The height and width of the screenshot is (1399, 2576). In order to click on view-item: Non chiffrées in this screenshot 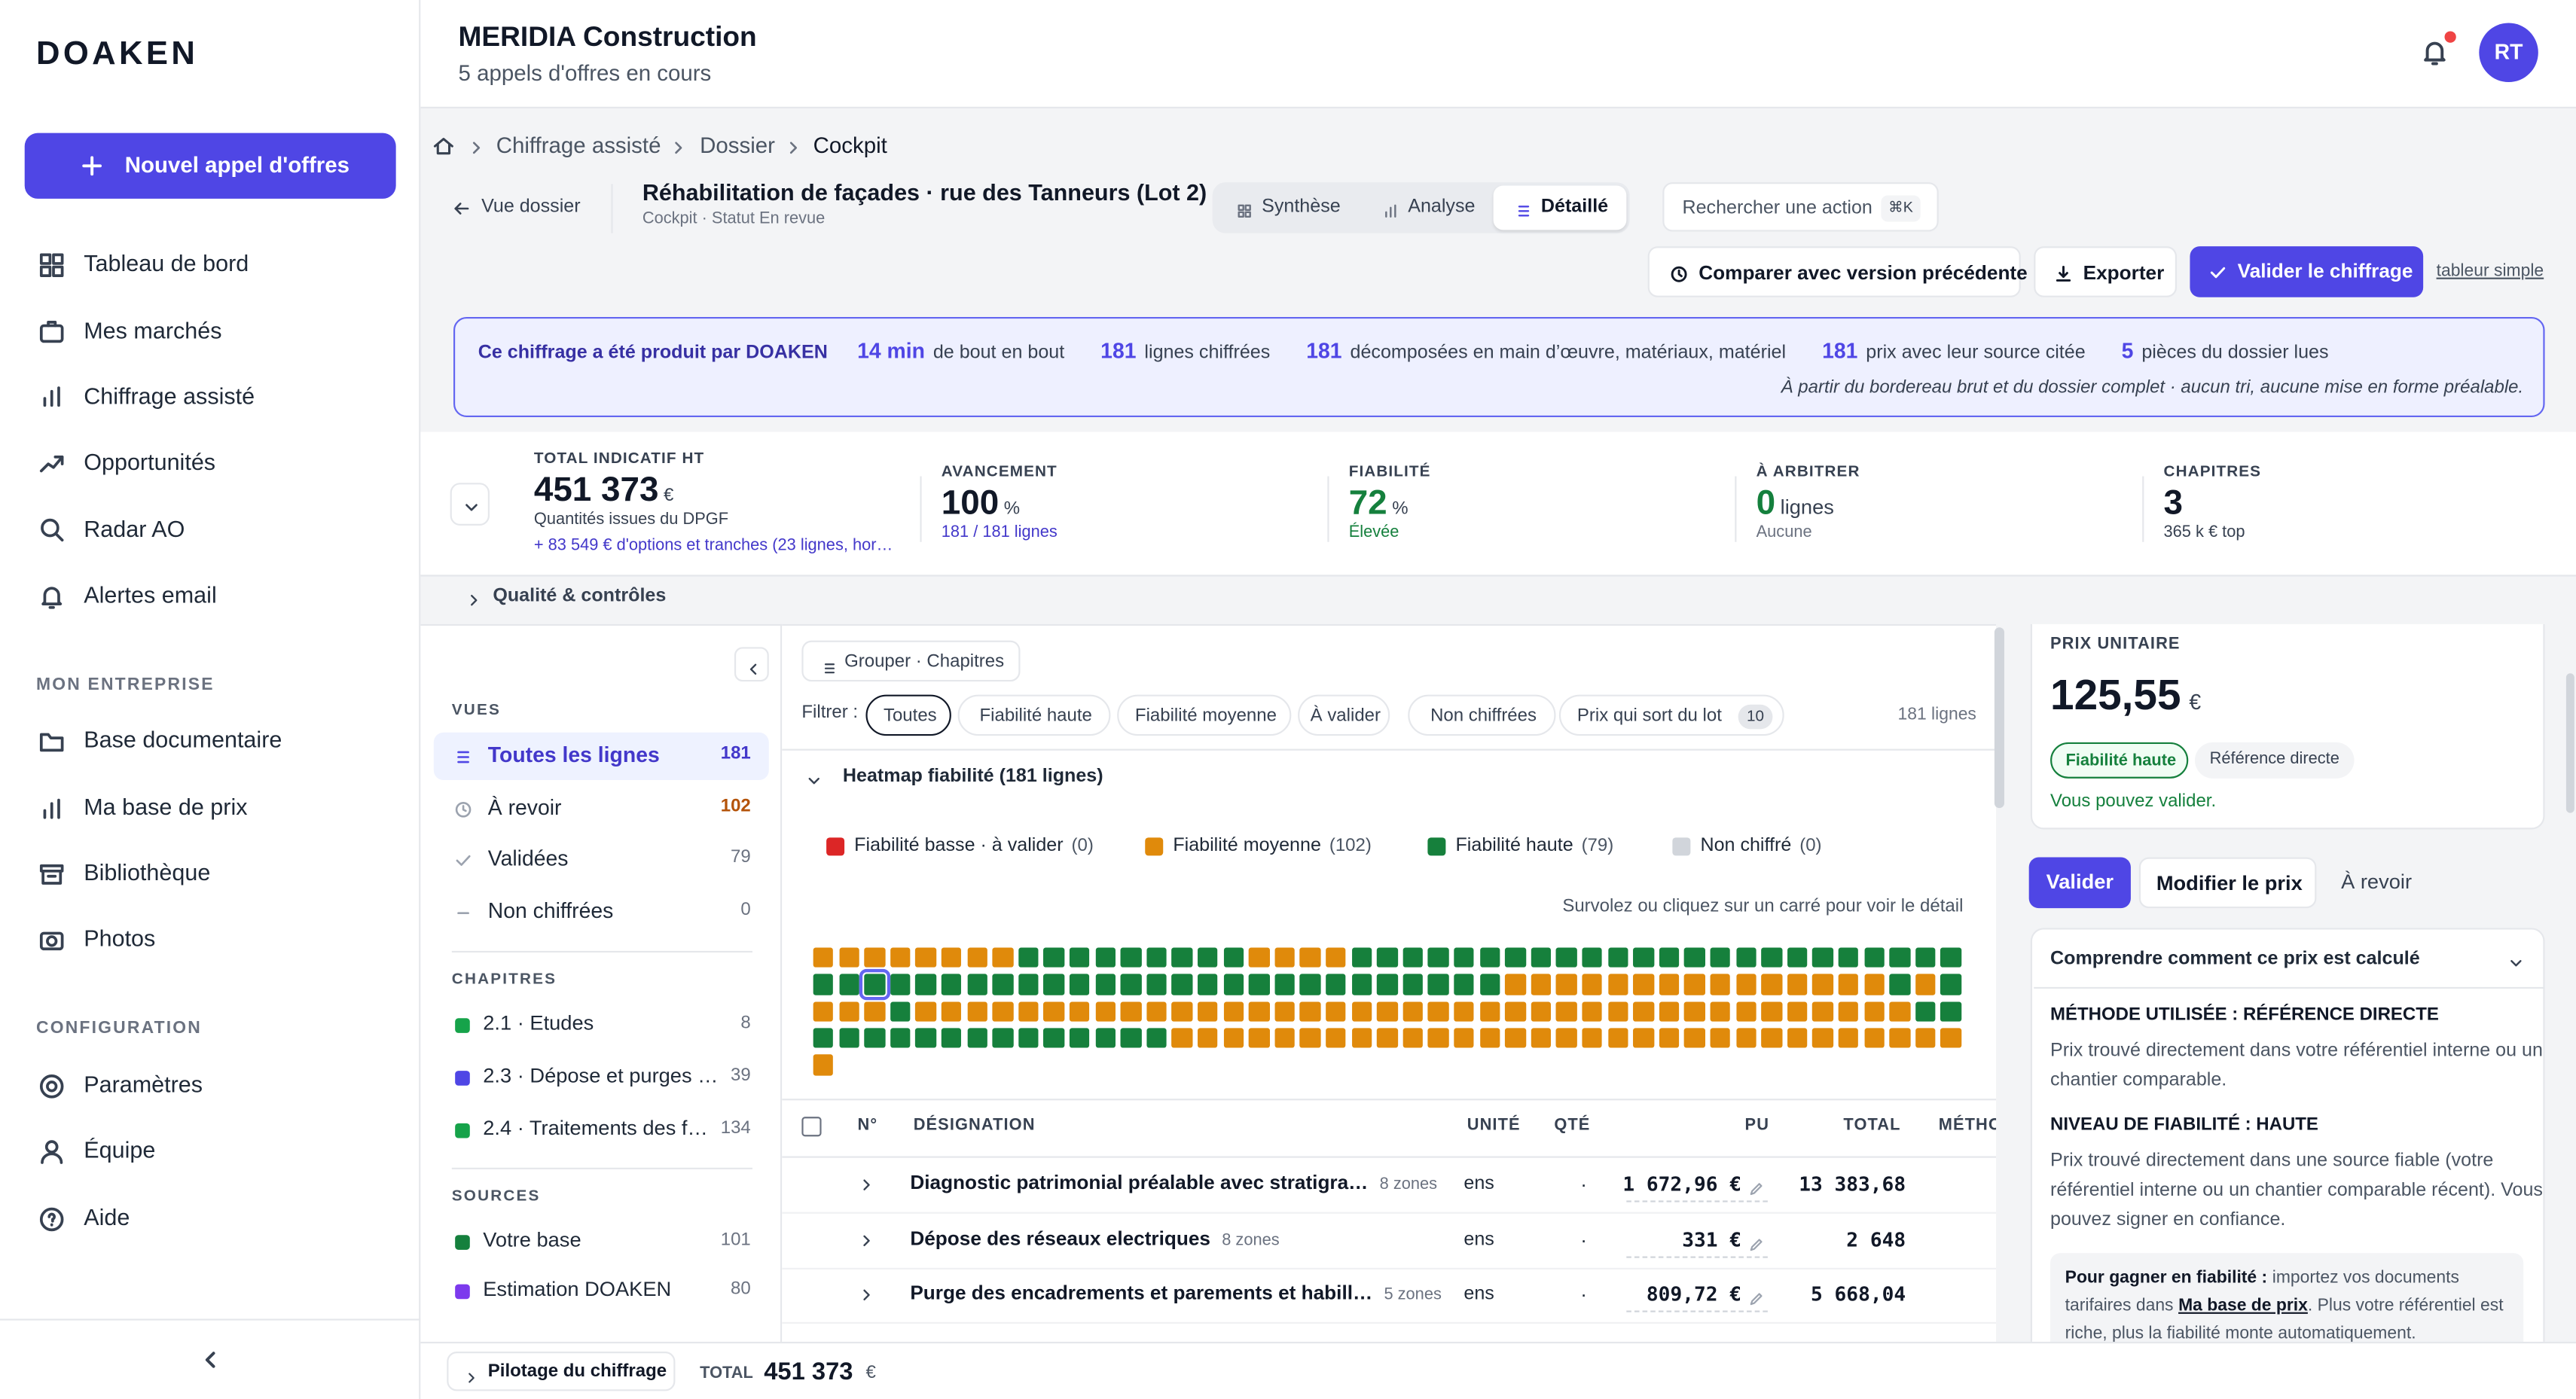, I will do `click(551, 910)`.